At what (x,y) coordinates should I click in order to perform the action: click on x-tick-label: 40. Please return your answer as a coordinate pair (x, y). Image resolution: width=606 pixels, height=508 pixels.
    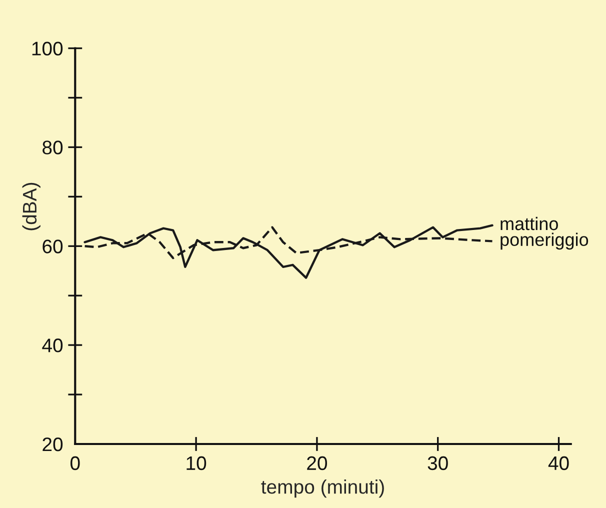
    Looking at the image, I should click on (558, 463).